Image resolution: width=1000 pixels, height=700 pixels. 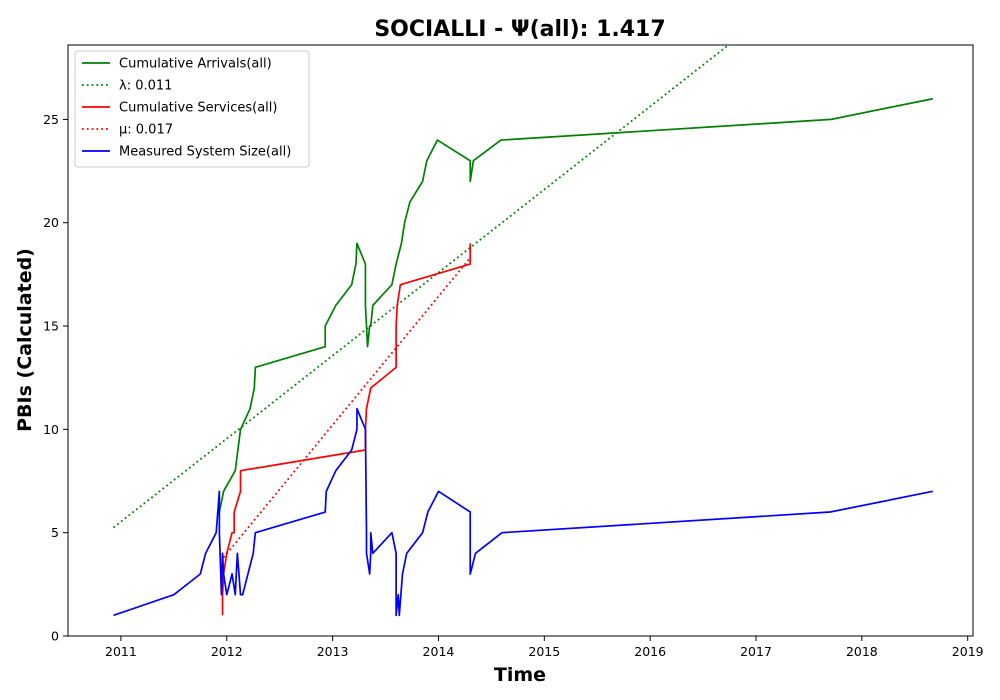 What do you see at coordinates (55, 532) in the screenshot?
I see `y-tick-label-5: 5` at bounding box center [55, 532].